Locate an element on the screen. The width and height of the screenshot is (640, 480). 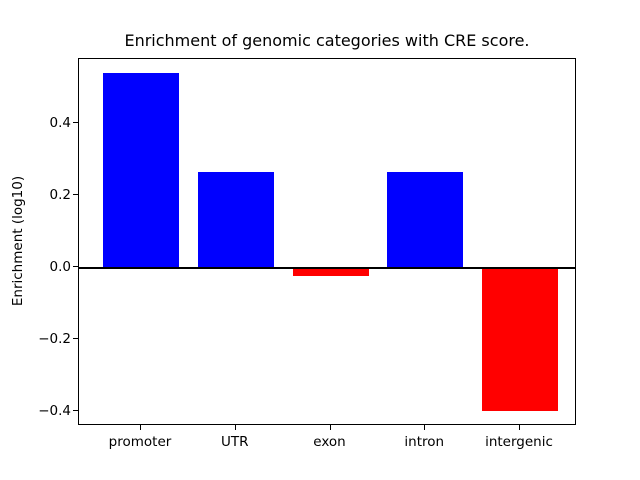
zero-baseline is located at coordinates (327, 267).